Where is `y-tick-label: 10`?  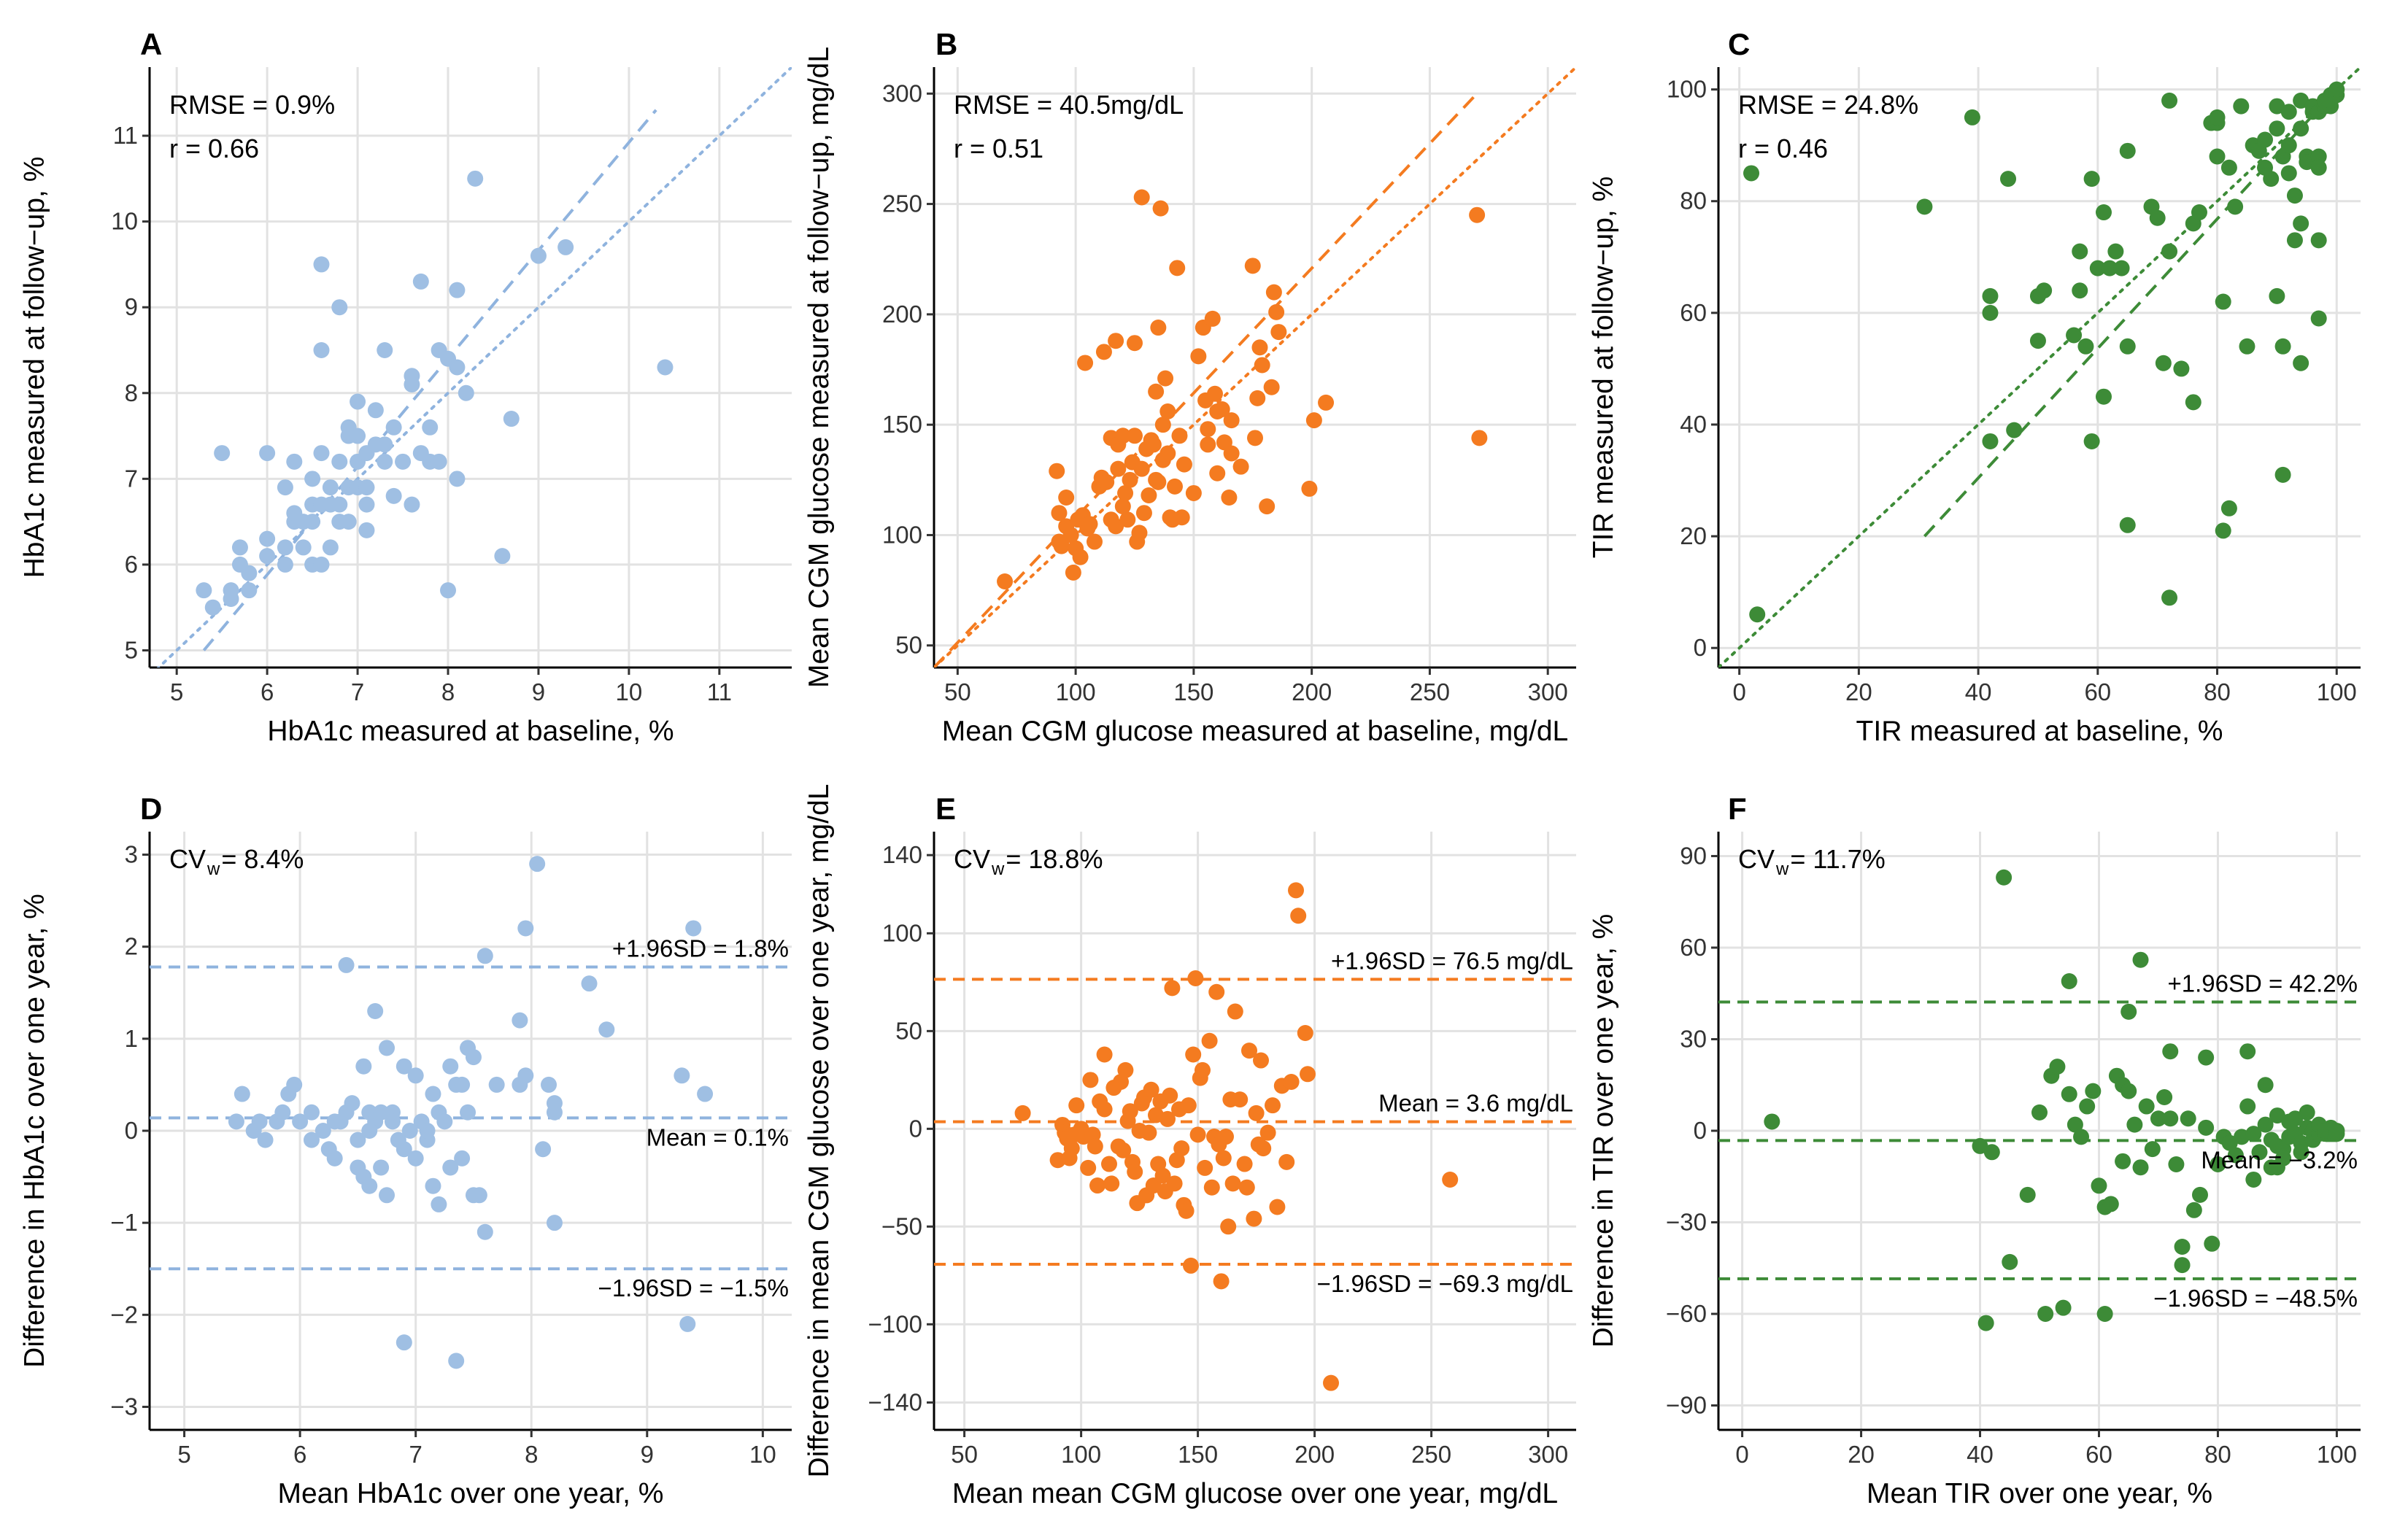
y-tick-label: 10 is located at coordinates (125, 222).